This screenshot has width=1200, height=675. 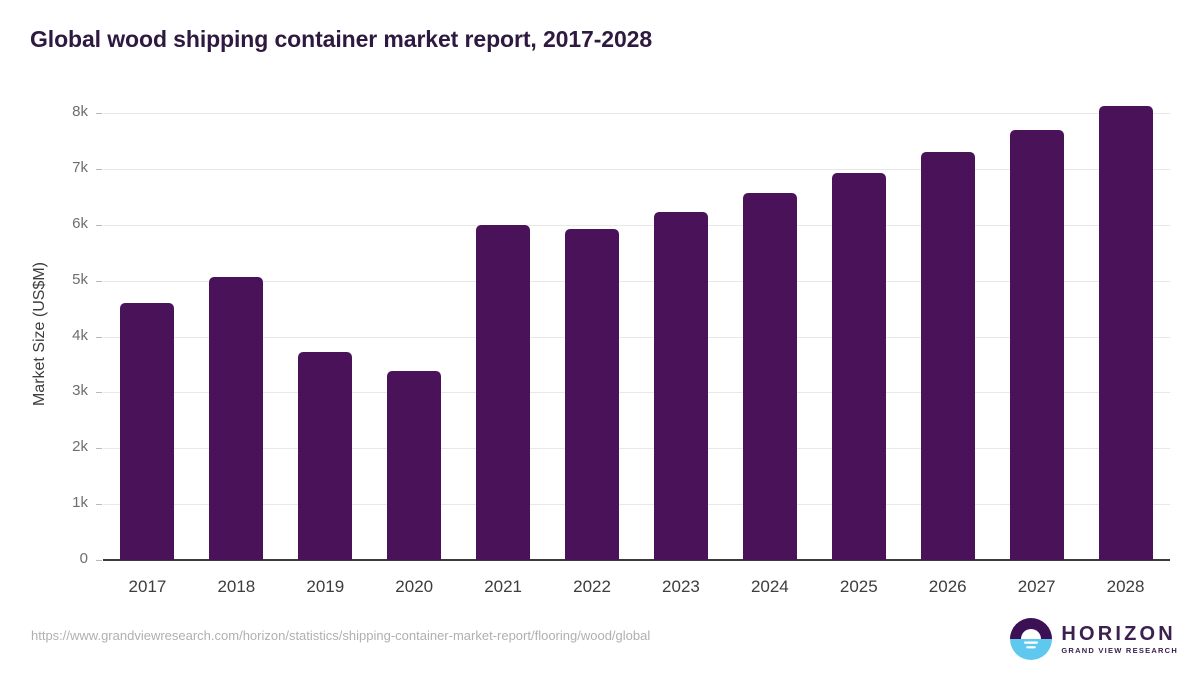 What do you see at coordinates (681, 586) in the screenshot?
I see `x-axis-tick-label: 2023` at bounding box center [681, 586].